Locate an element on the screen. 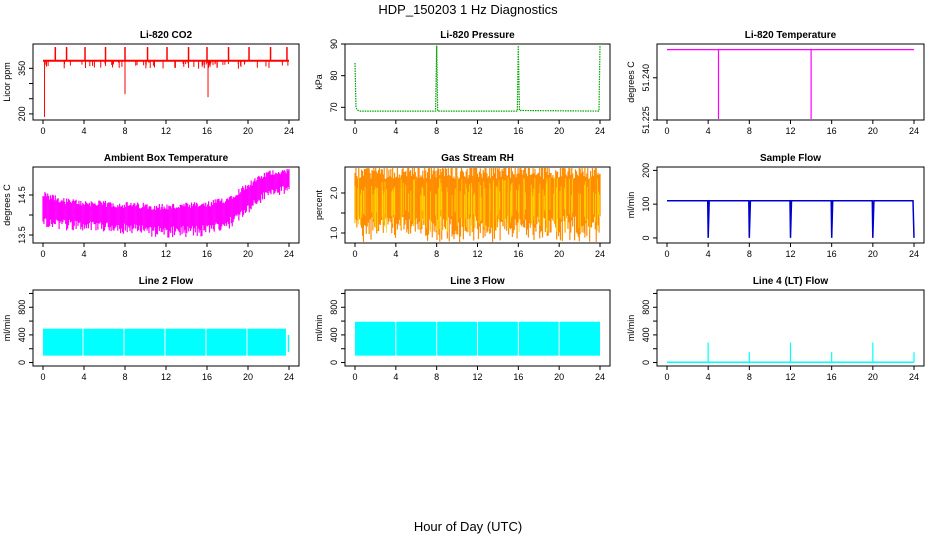  panel-sample-flow: Sample Flow ml/min 0 4 8 12 16 20 24 0 100 200 is located at coordinates (775, 206).